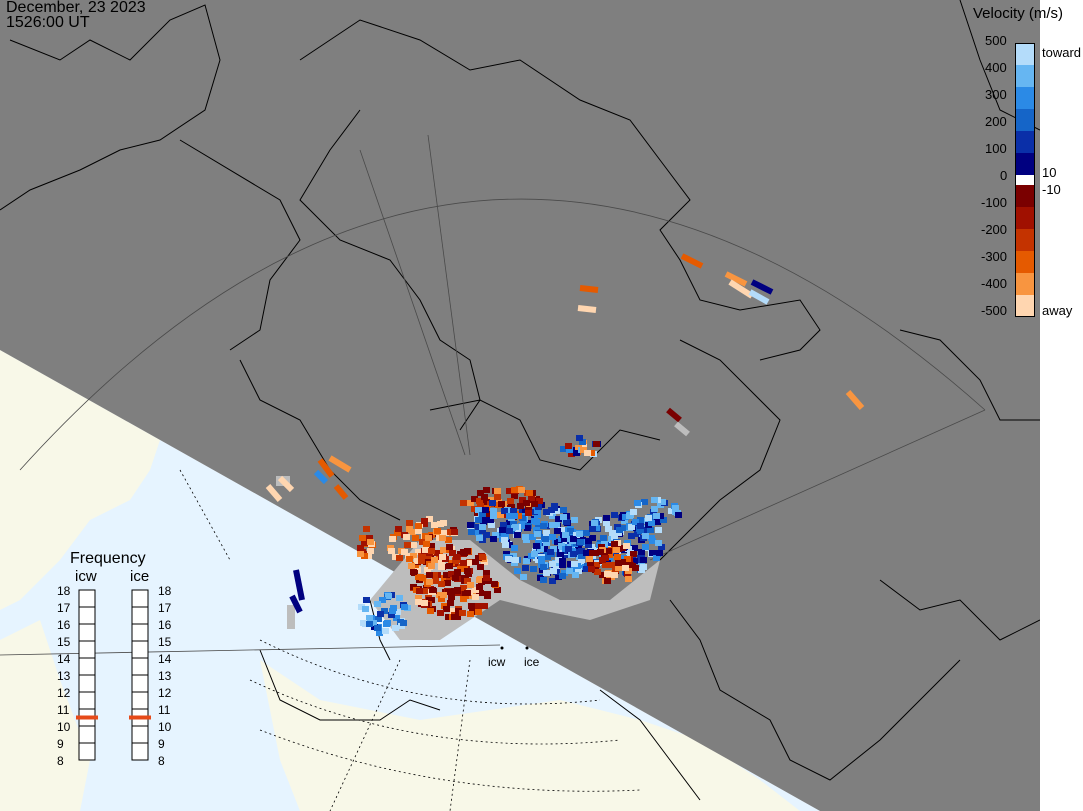 This screenshot has width=1083, height=811. I want to click on radar-sites, so click(514, 648).